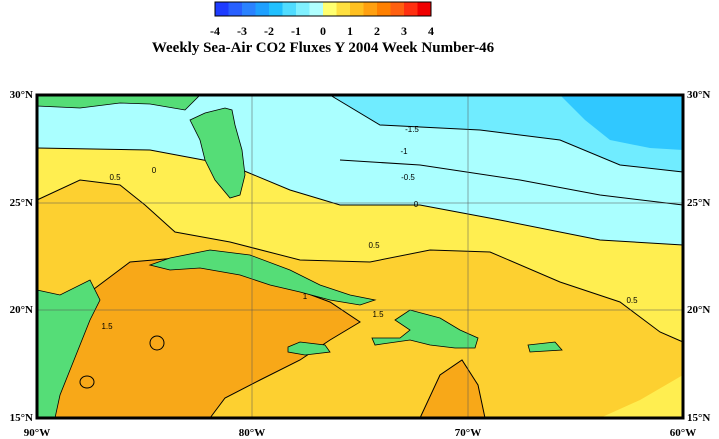  What do you see at coordinates (323, 31) in the screenshot?
I see `colorbar-label: 0` at bounding box center [323, 31].